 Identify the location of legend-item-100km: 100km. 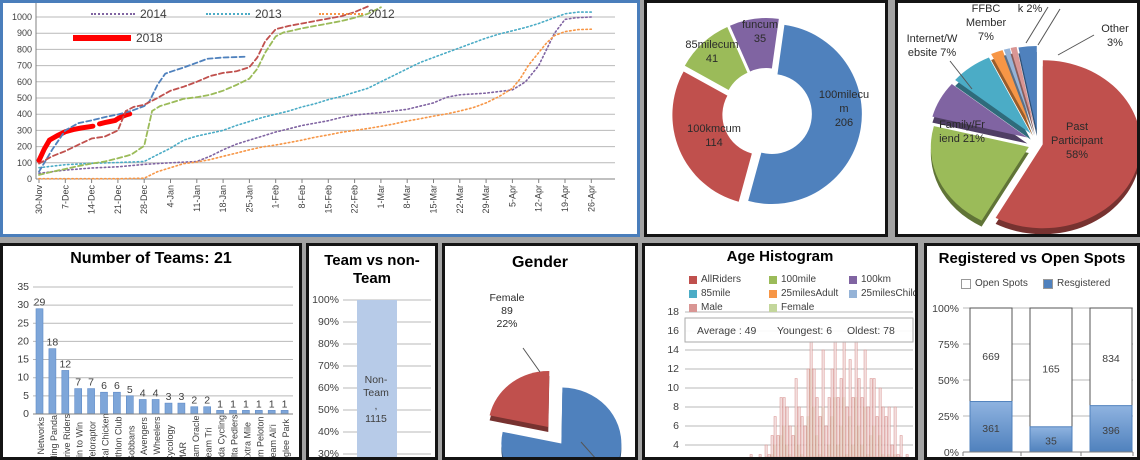
(870, 279).